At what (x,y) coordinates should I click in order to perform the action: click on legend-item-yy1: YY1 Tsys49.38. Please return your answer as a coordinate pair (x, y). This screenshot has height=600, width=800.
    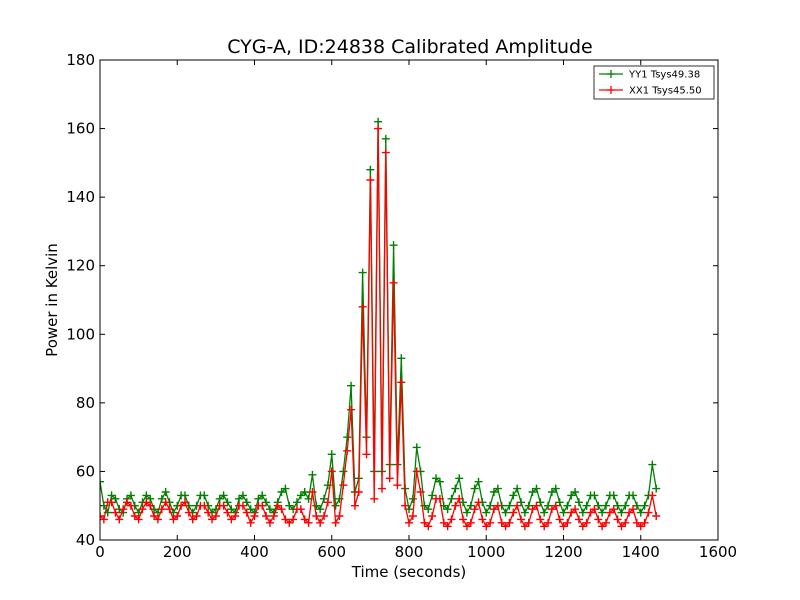
    Looking at the image, I should click on (649, 75).